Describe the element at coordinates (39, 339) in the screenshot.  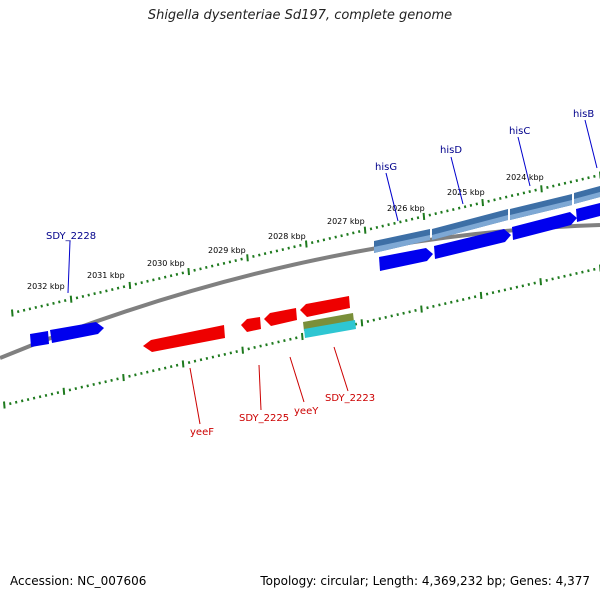
I see `gene-SDY_2228-upstream` at that location.